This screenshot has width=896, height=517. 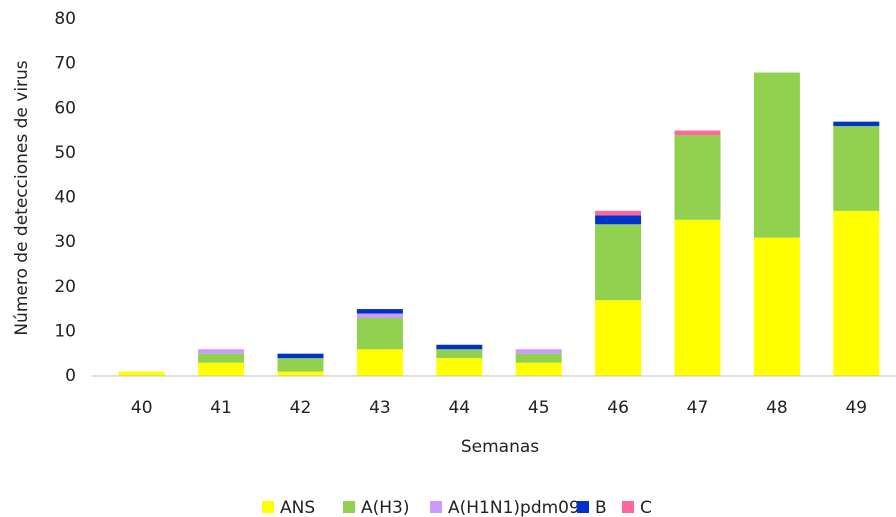 What do you see at coordinates (65, 287) in the screenshot?
I see `y-tick-label: 20` at bounding box center [65, 287].